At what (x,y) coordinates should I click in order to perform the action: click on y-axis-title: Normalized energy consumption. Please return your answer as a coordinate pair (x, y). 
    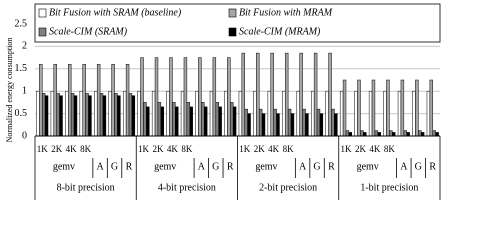
    Looking at the image, I should click on (9, 90).